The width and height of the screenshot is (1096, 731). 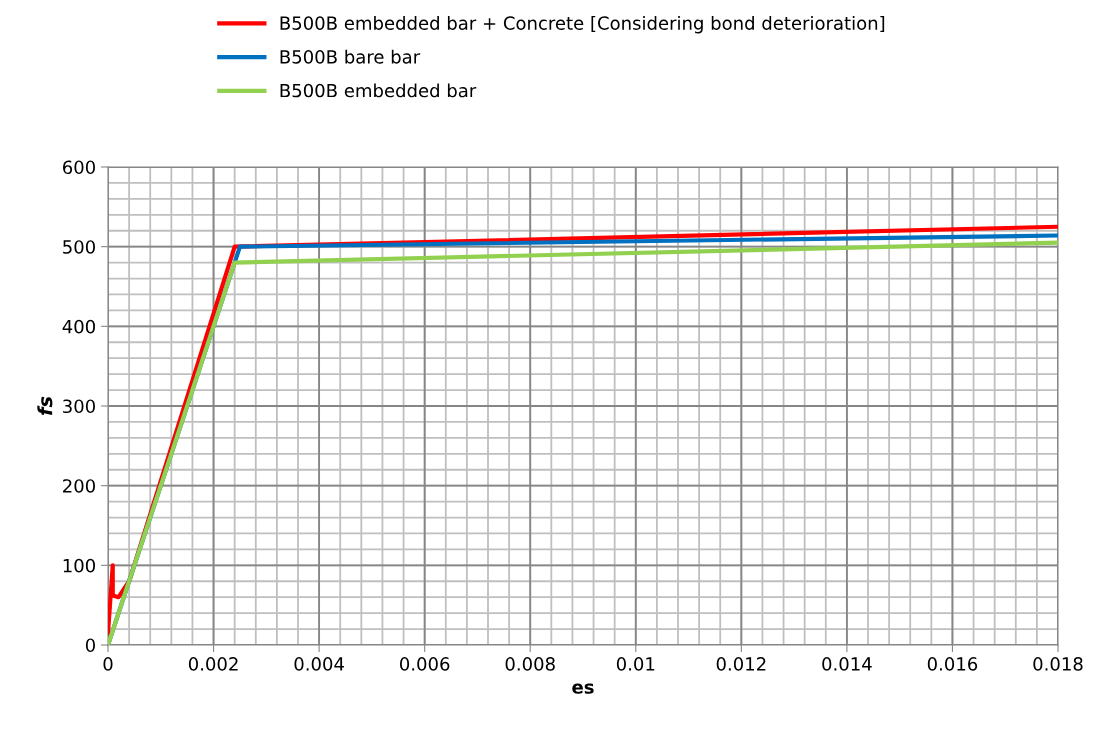 I want to click on x-tick-label: 0.014, so click(x=847, y=664).